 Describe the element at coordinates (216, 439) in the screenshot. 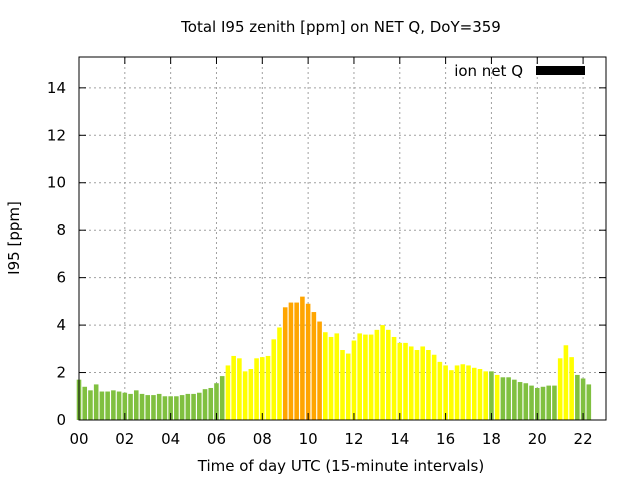

I see `x-tick-label: 06` at that location.